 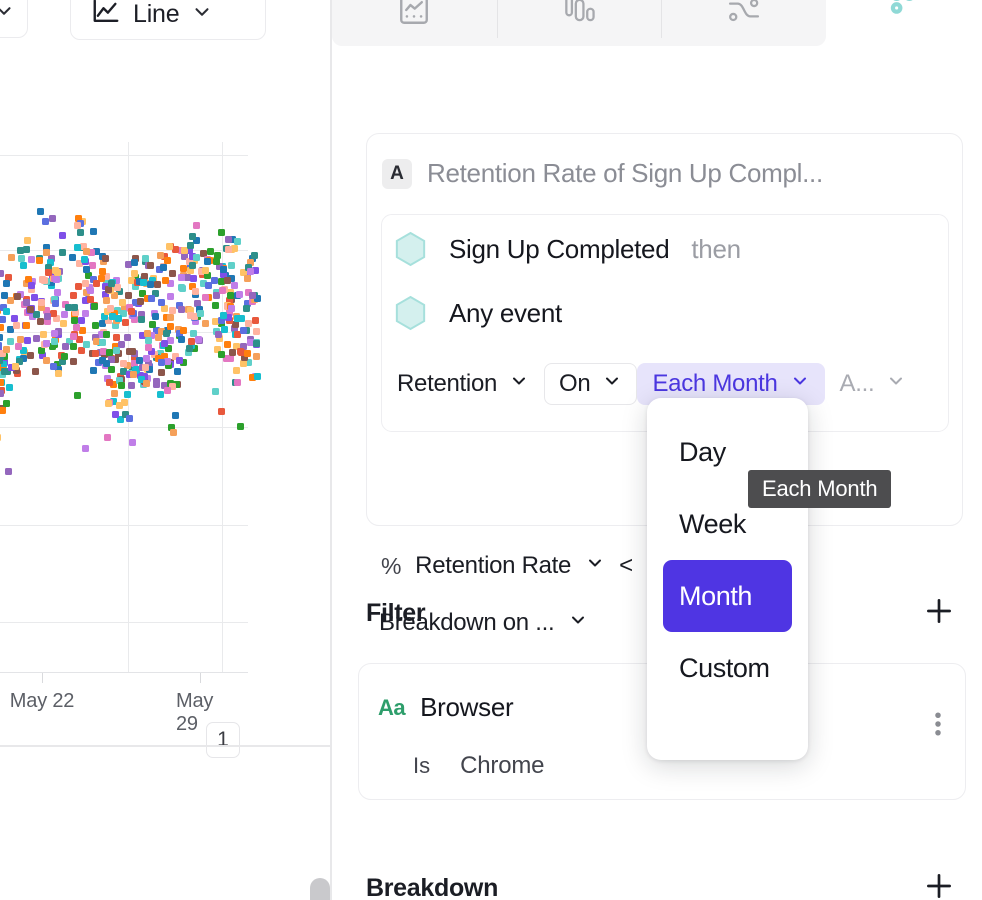 I want to click on filter-property: Aa Browser, so click(x=446, y=707).